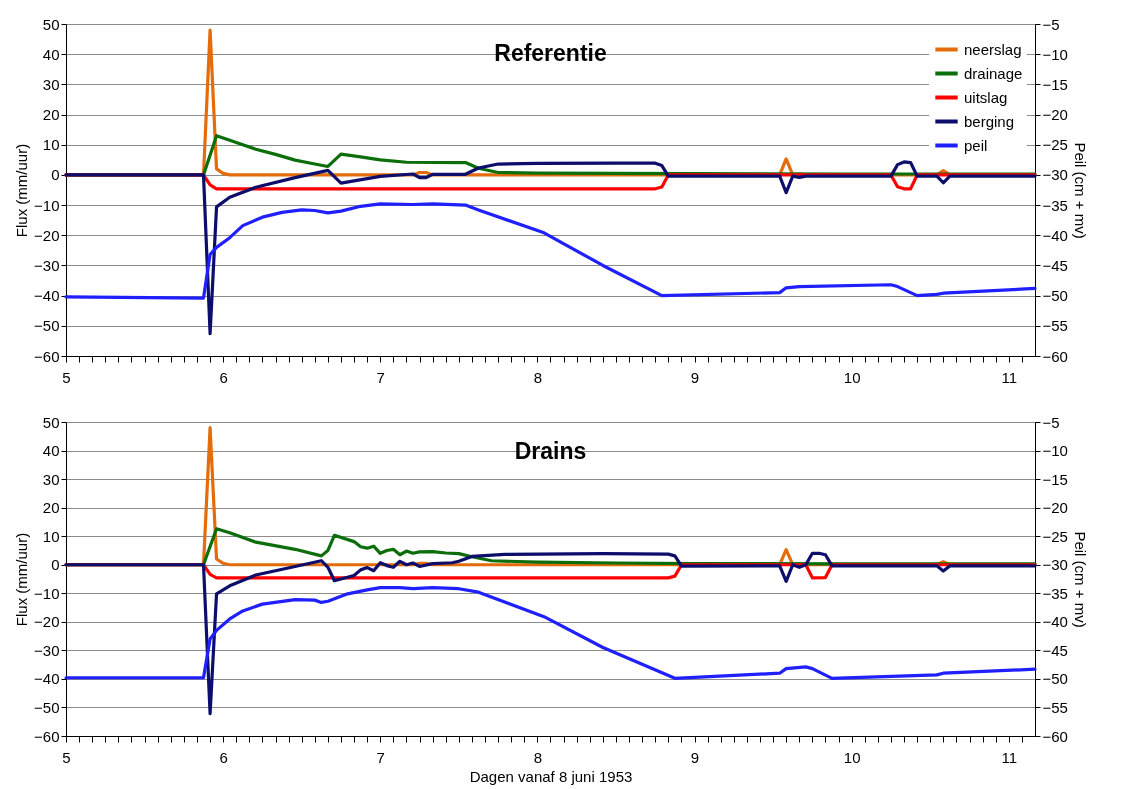 The height and width of the screenshot is (789, 1131). Describe the element at coordinates (993, 73) in the screenshot. I see `legend-label: drainage` at that location.